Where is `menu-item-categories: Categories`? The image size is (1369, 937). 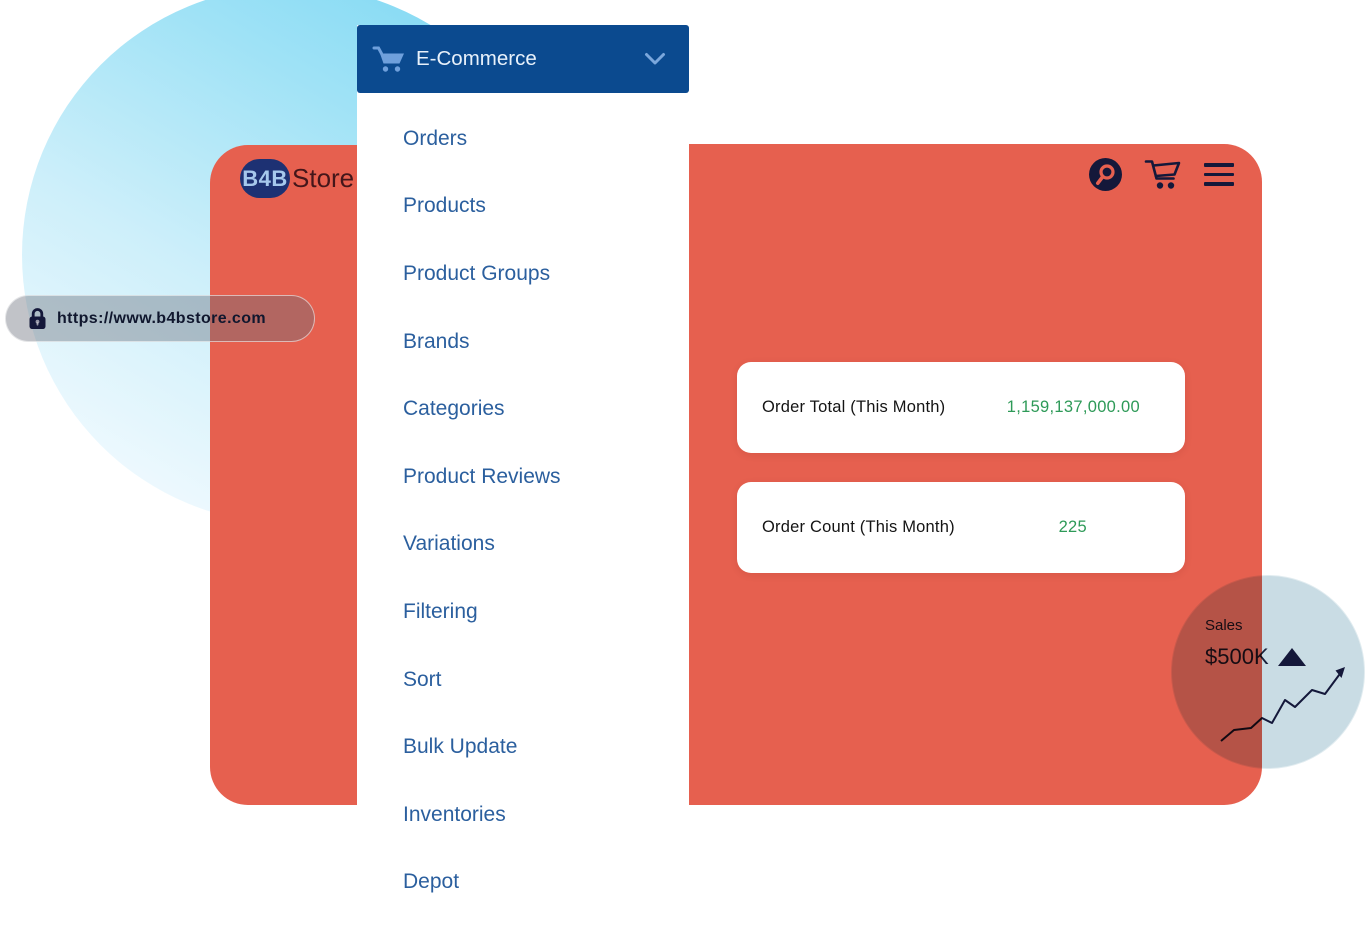
menu-item-categories: Categories is located at coordinates (454, 409).